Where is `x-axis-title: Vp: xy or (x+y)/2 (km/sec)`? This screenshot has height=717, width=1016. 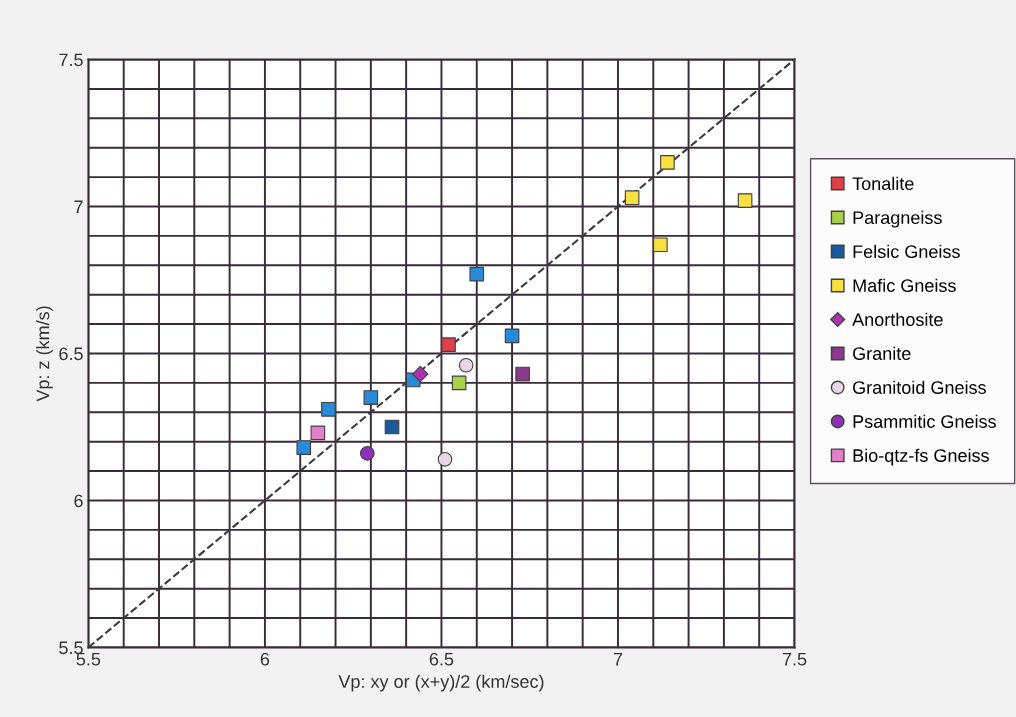 x-axis-title: Vp: xy or (x+y)/2 (km/sec) is located at coordinates (441, 683).